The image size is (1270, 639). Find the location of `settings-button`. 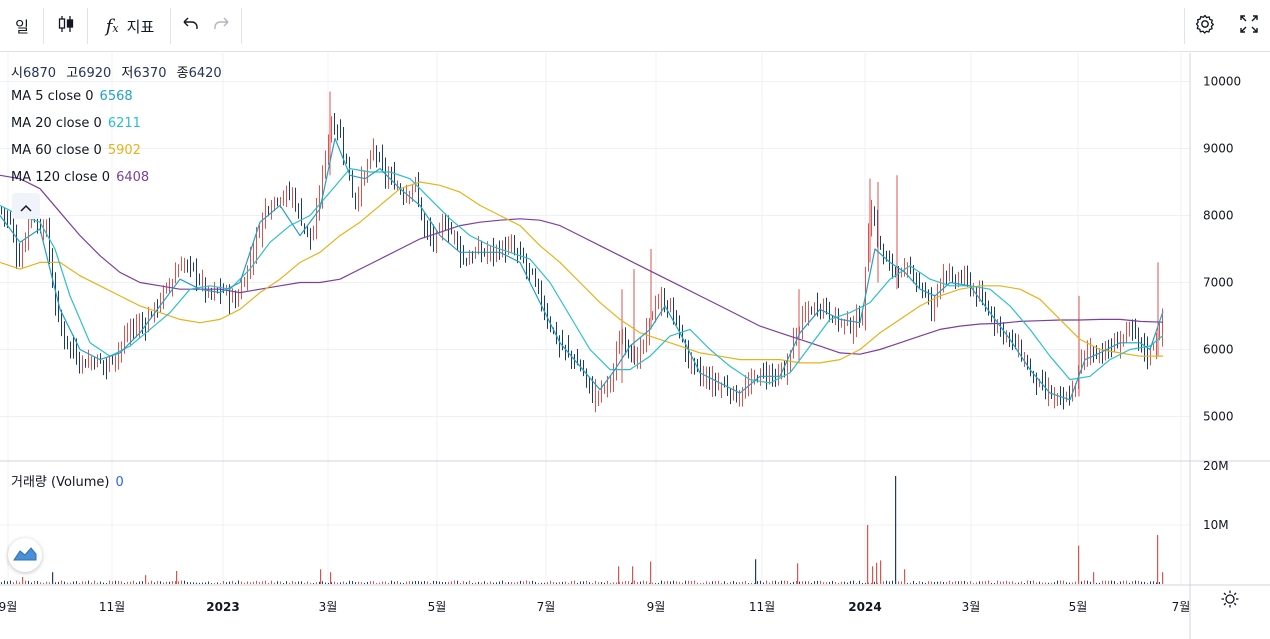

settings-button is located at coordinates (1205, 26).